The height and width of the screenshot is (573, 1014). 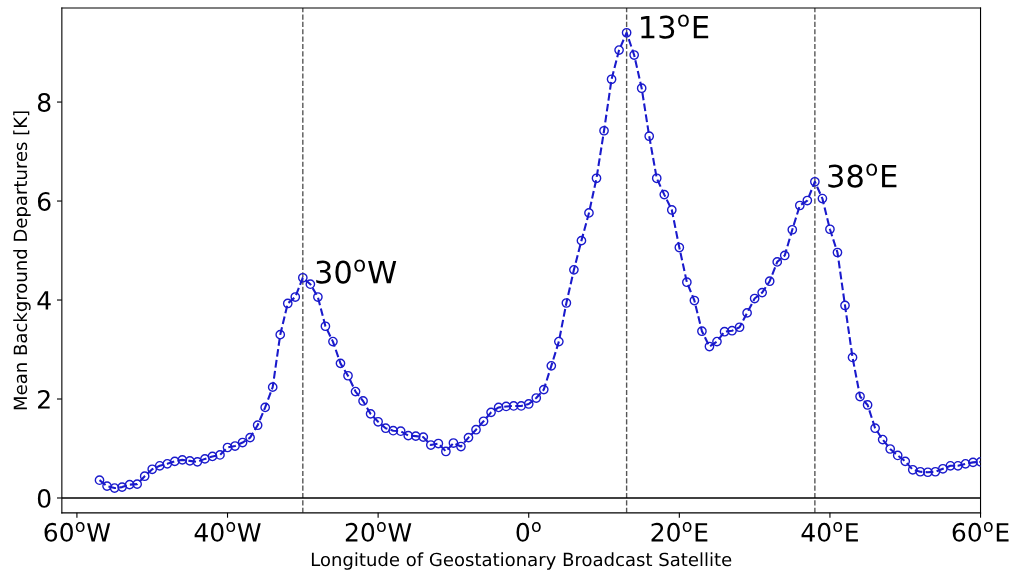 What do you see at coordinates (44, 399) in the screenshot?
I see `y-tick-label: 2` at bounding box center [44, 399].